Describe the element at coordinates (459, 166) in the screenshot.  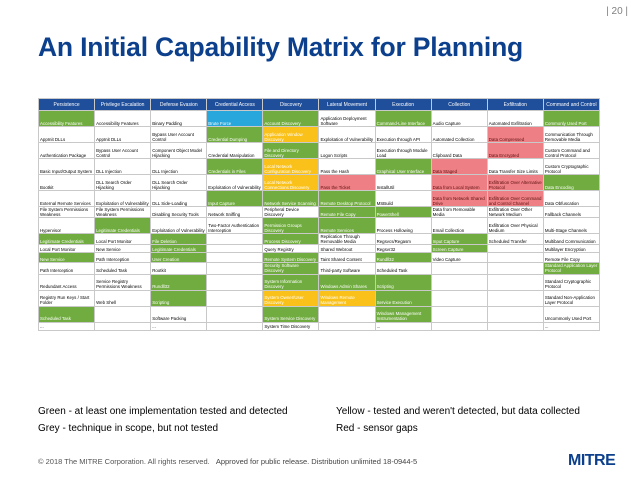
I see `technique-cell: Data Staged` at that location.